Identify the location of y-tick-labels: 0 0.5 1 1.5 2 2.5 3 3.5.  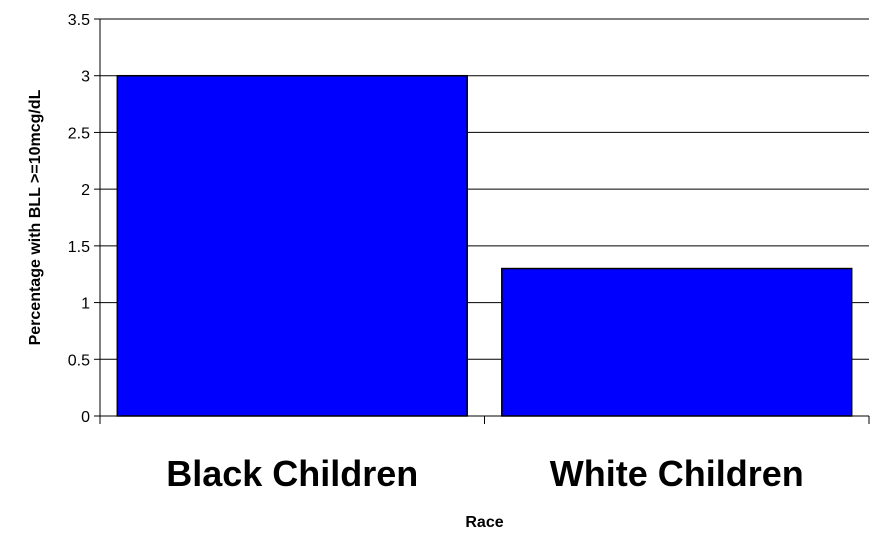
(84, 219).